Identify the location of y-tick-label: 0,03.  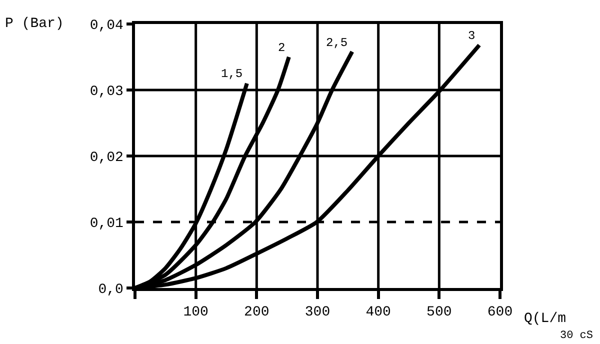
(107, 92).